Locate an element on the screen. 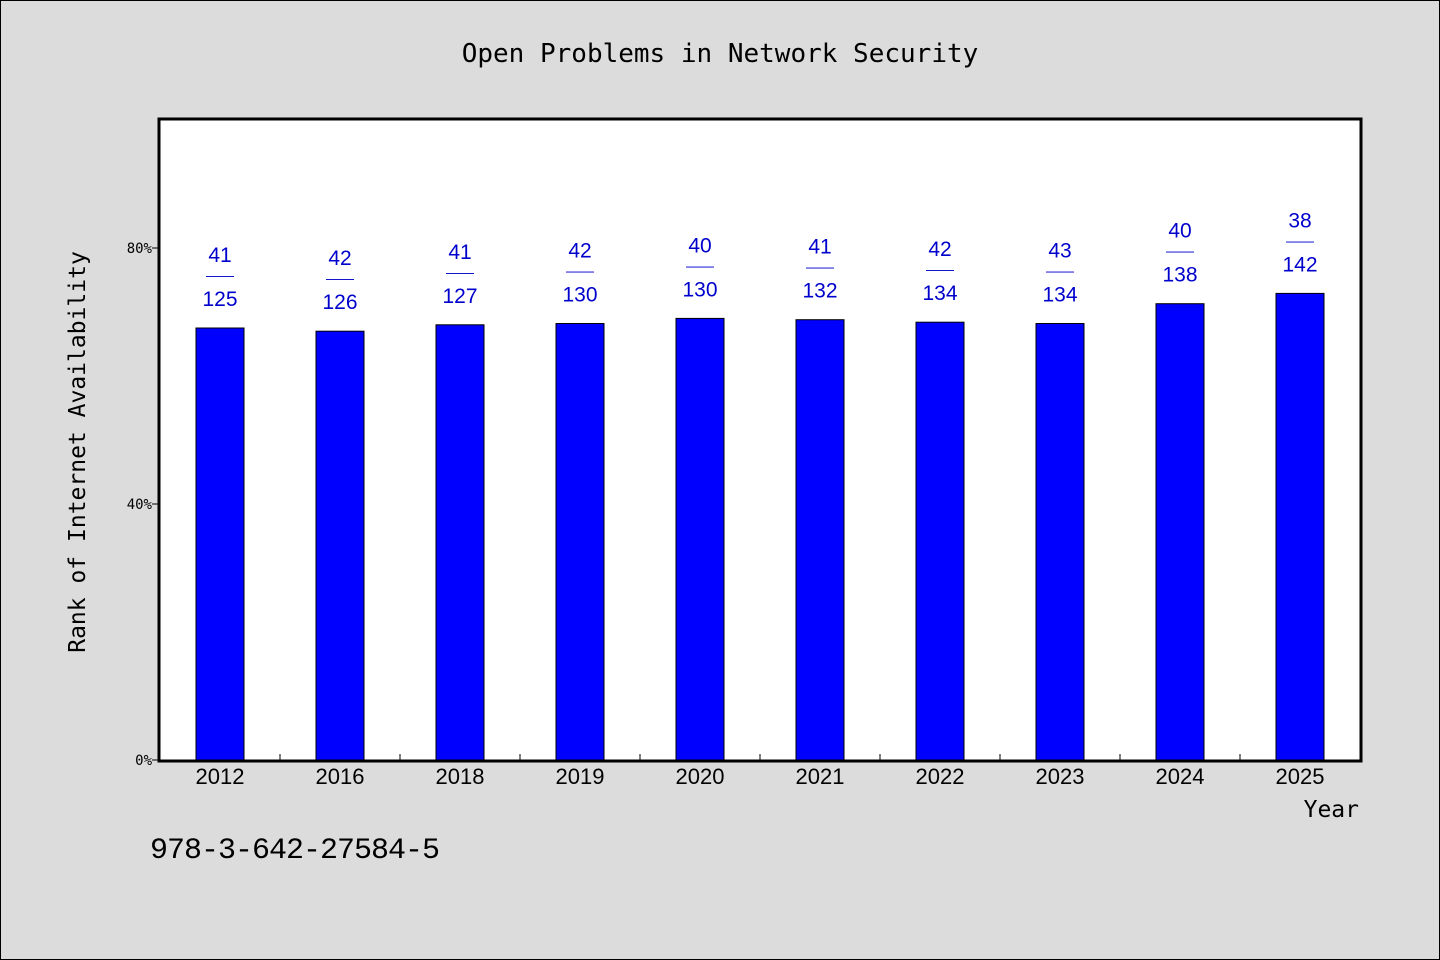 This screenshot has height=960, width=1440. bar-2024 is located at coordinates (1180, 532).